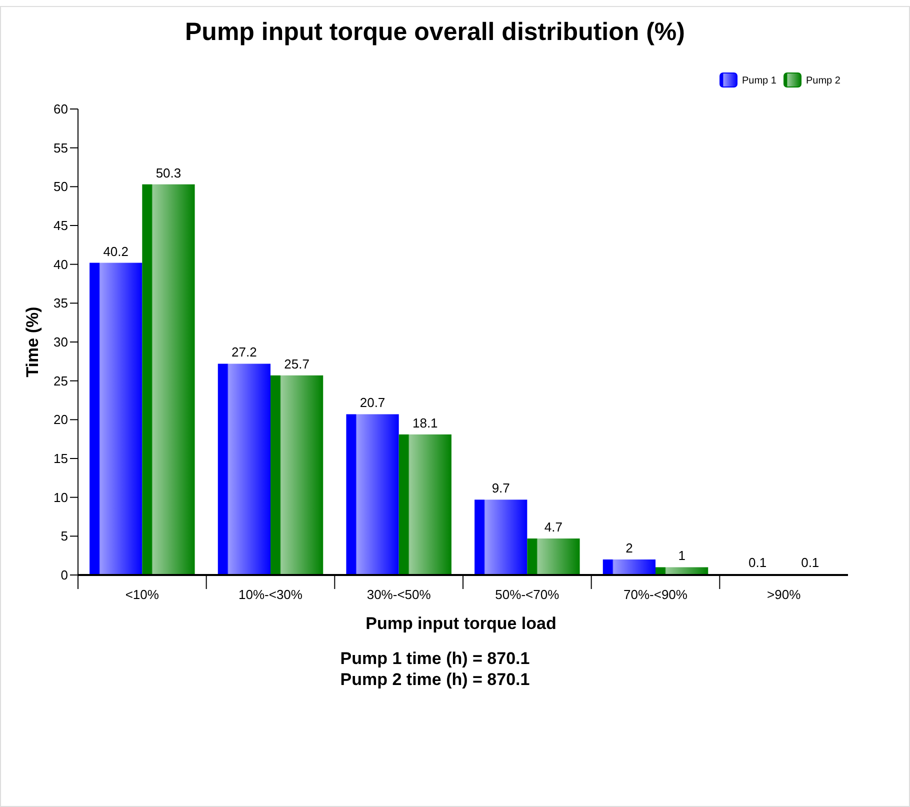  I want to click on x-tick-label: 50%-<70%, so click(527, 594).